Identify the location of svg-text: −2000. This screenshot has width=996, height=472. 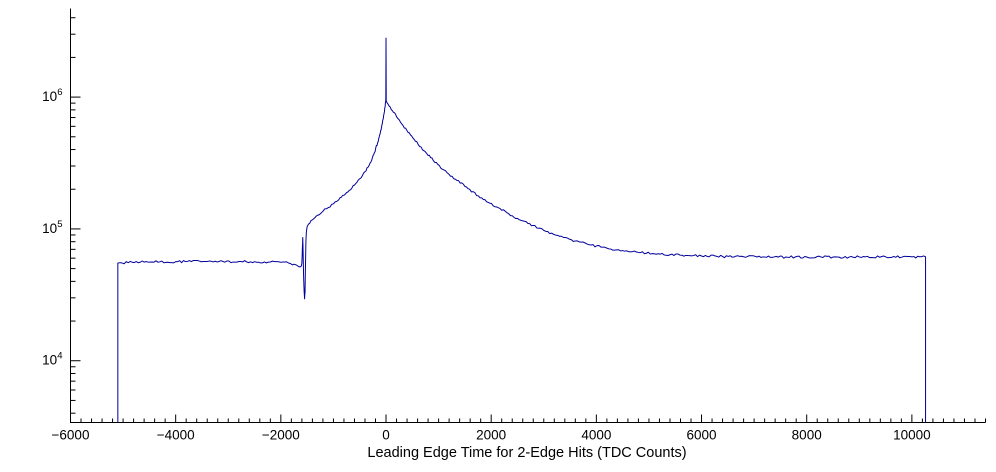
(281, 435).